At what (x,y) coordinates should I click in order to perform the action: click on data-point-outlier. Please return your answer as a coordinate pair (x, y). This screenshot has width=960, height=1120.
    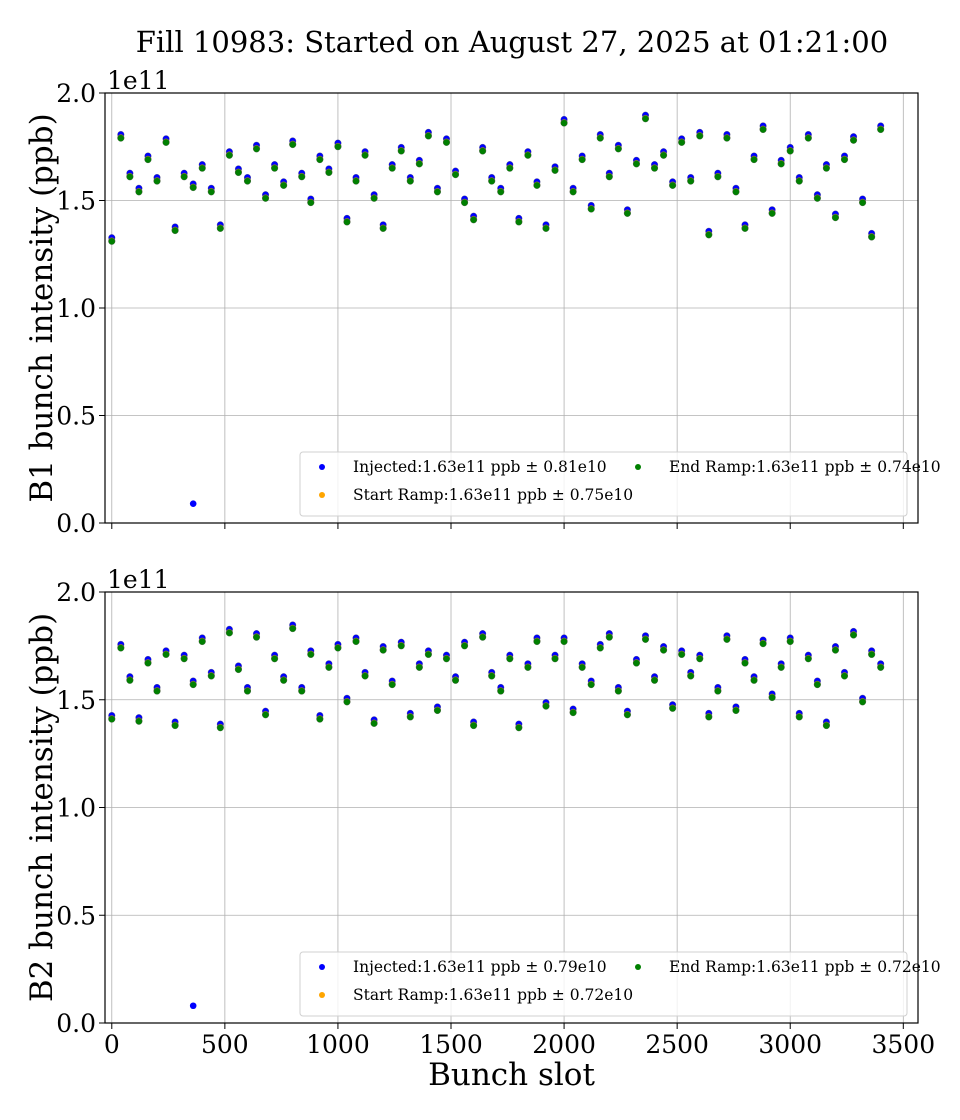
    Looking at the image, I should click on (193, 503).